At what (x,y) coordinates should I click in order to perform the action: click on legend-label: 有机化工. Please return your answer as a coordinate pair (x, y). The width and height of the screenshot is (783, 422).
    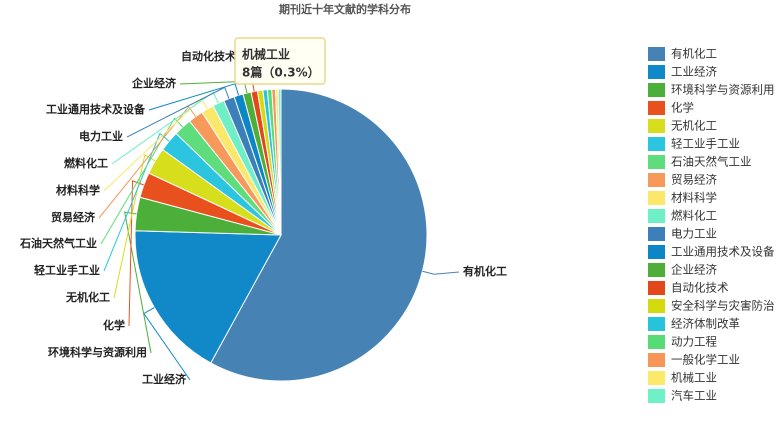
    Looking at the image, I should click on (694, 54).